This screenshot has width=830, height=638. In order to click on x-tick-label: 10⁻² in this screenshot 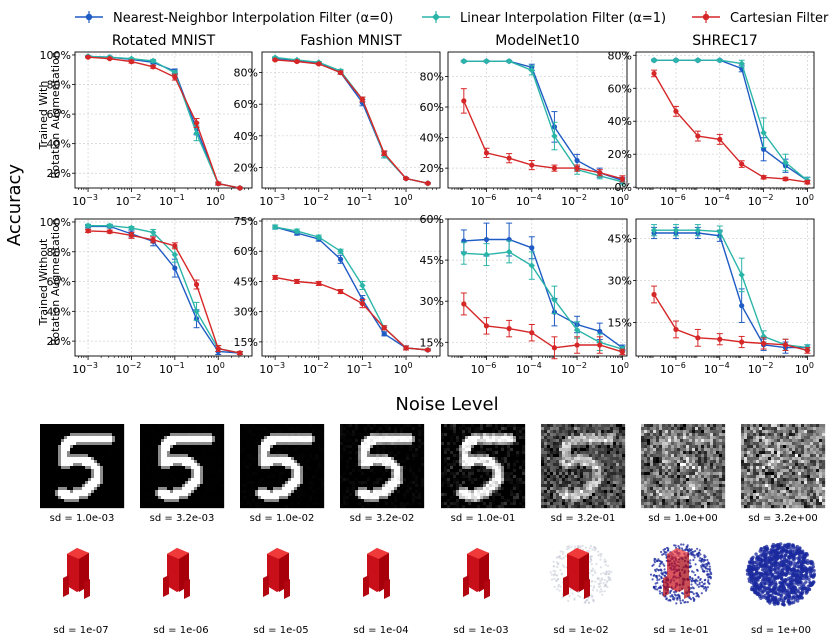, I will do `click(761, 368)`.